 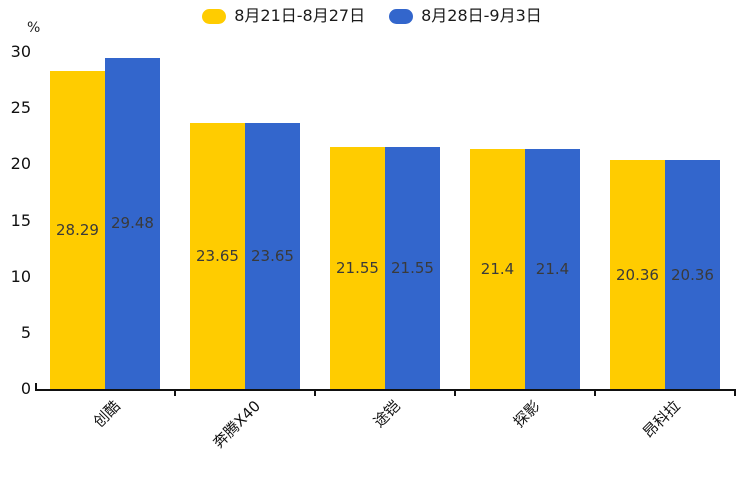 What do you see at coordinates (20, 164) in the screenshot?
I see `y-axis-tick-label: 20` at bounding box center [20, 164].